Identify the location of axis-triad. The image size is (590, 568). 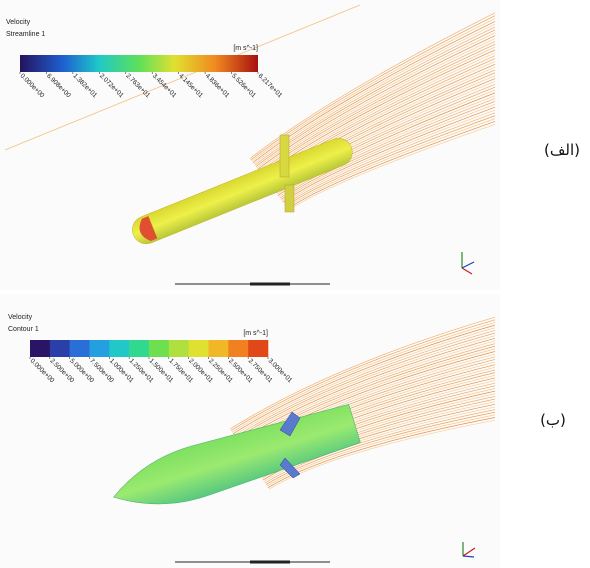
(468, 405).